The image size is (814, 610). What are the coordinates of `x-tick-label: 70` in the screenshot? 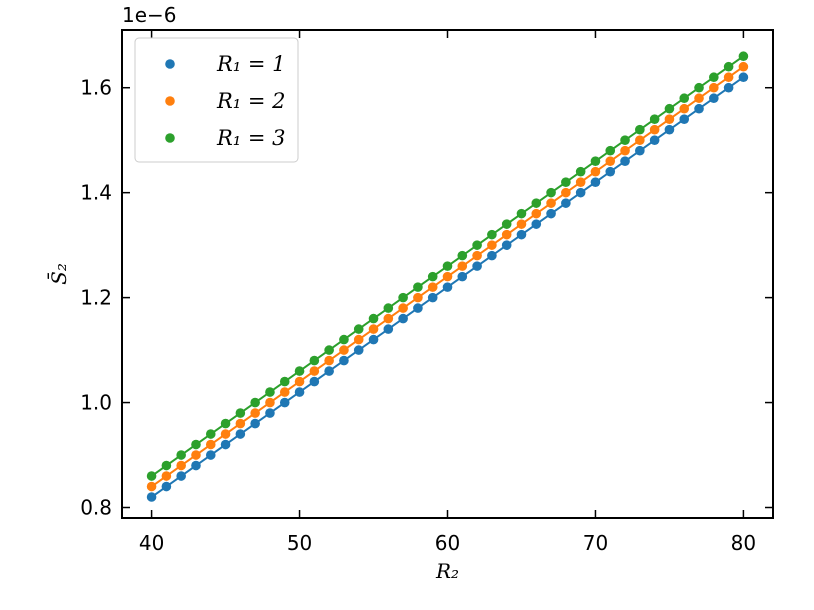 It's located at (595, 543).